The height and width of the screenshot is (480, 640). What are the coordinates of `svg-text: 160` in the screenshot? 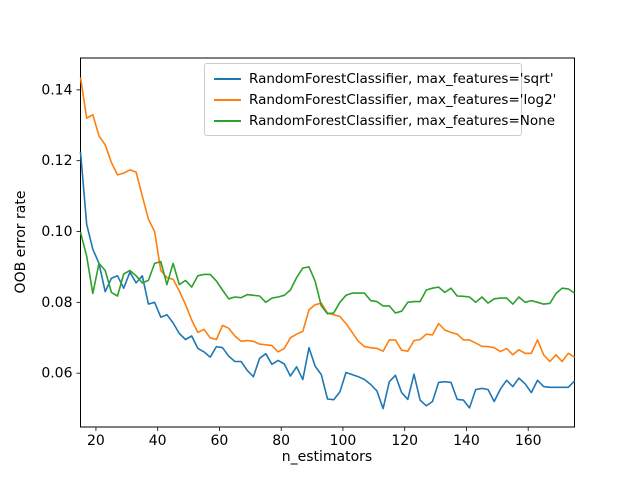 It's located at (528, 441).